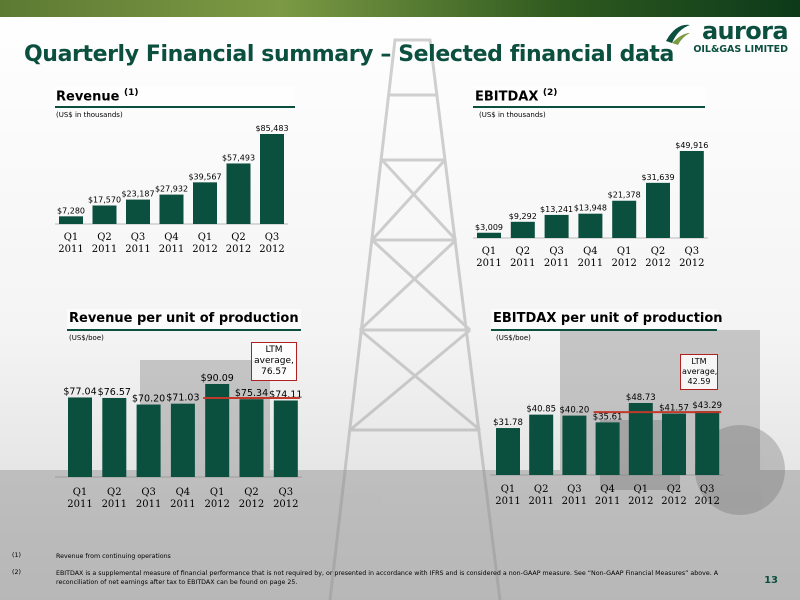  What do you see at coordinates (590, 257) in the screenshot?
I see `ebitdax-category-label-4: Q4 2011` at bounding box center [590, 257].